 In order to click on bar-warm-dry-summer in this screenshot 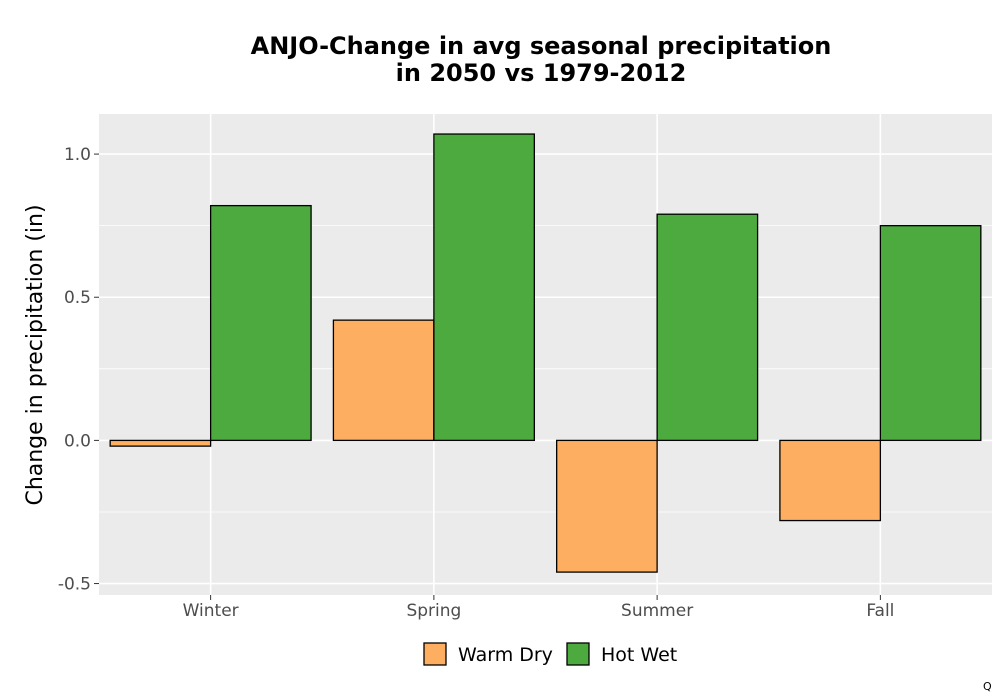, I will do `click(607, 506)`.